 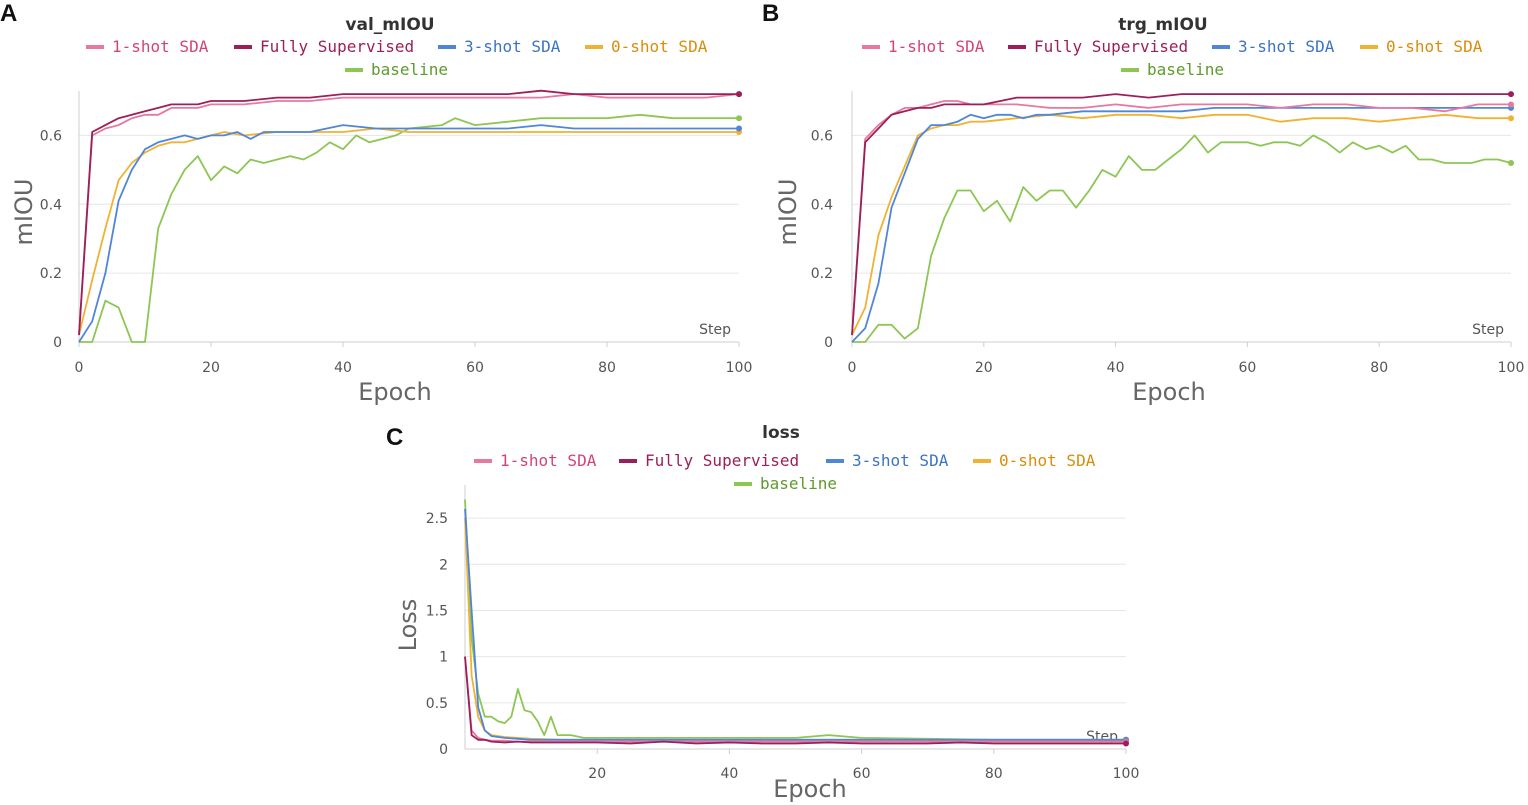 I want to click on y-axis-title: Loss, so click(x=408, y=625).